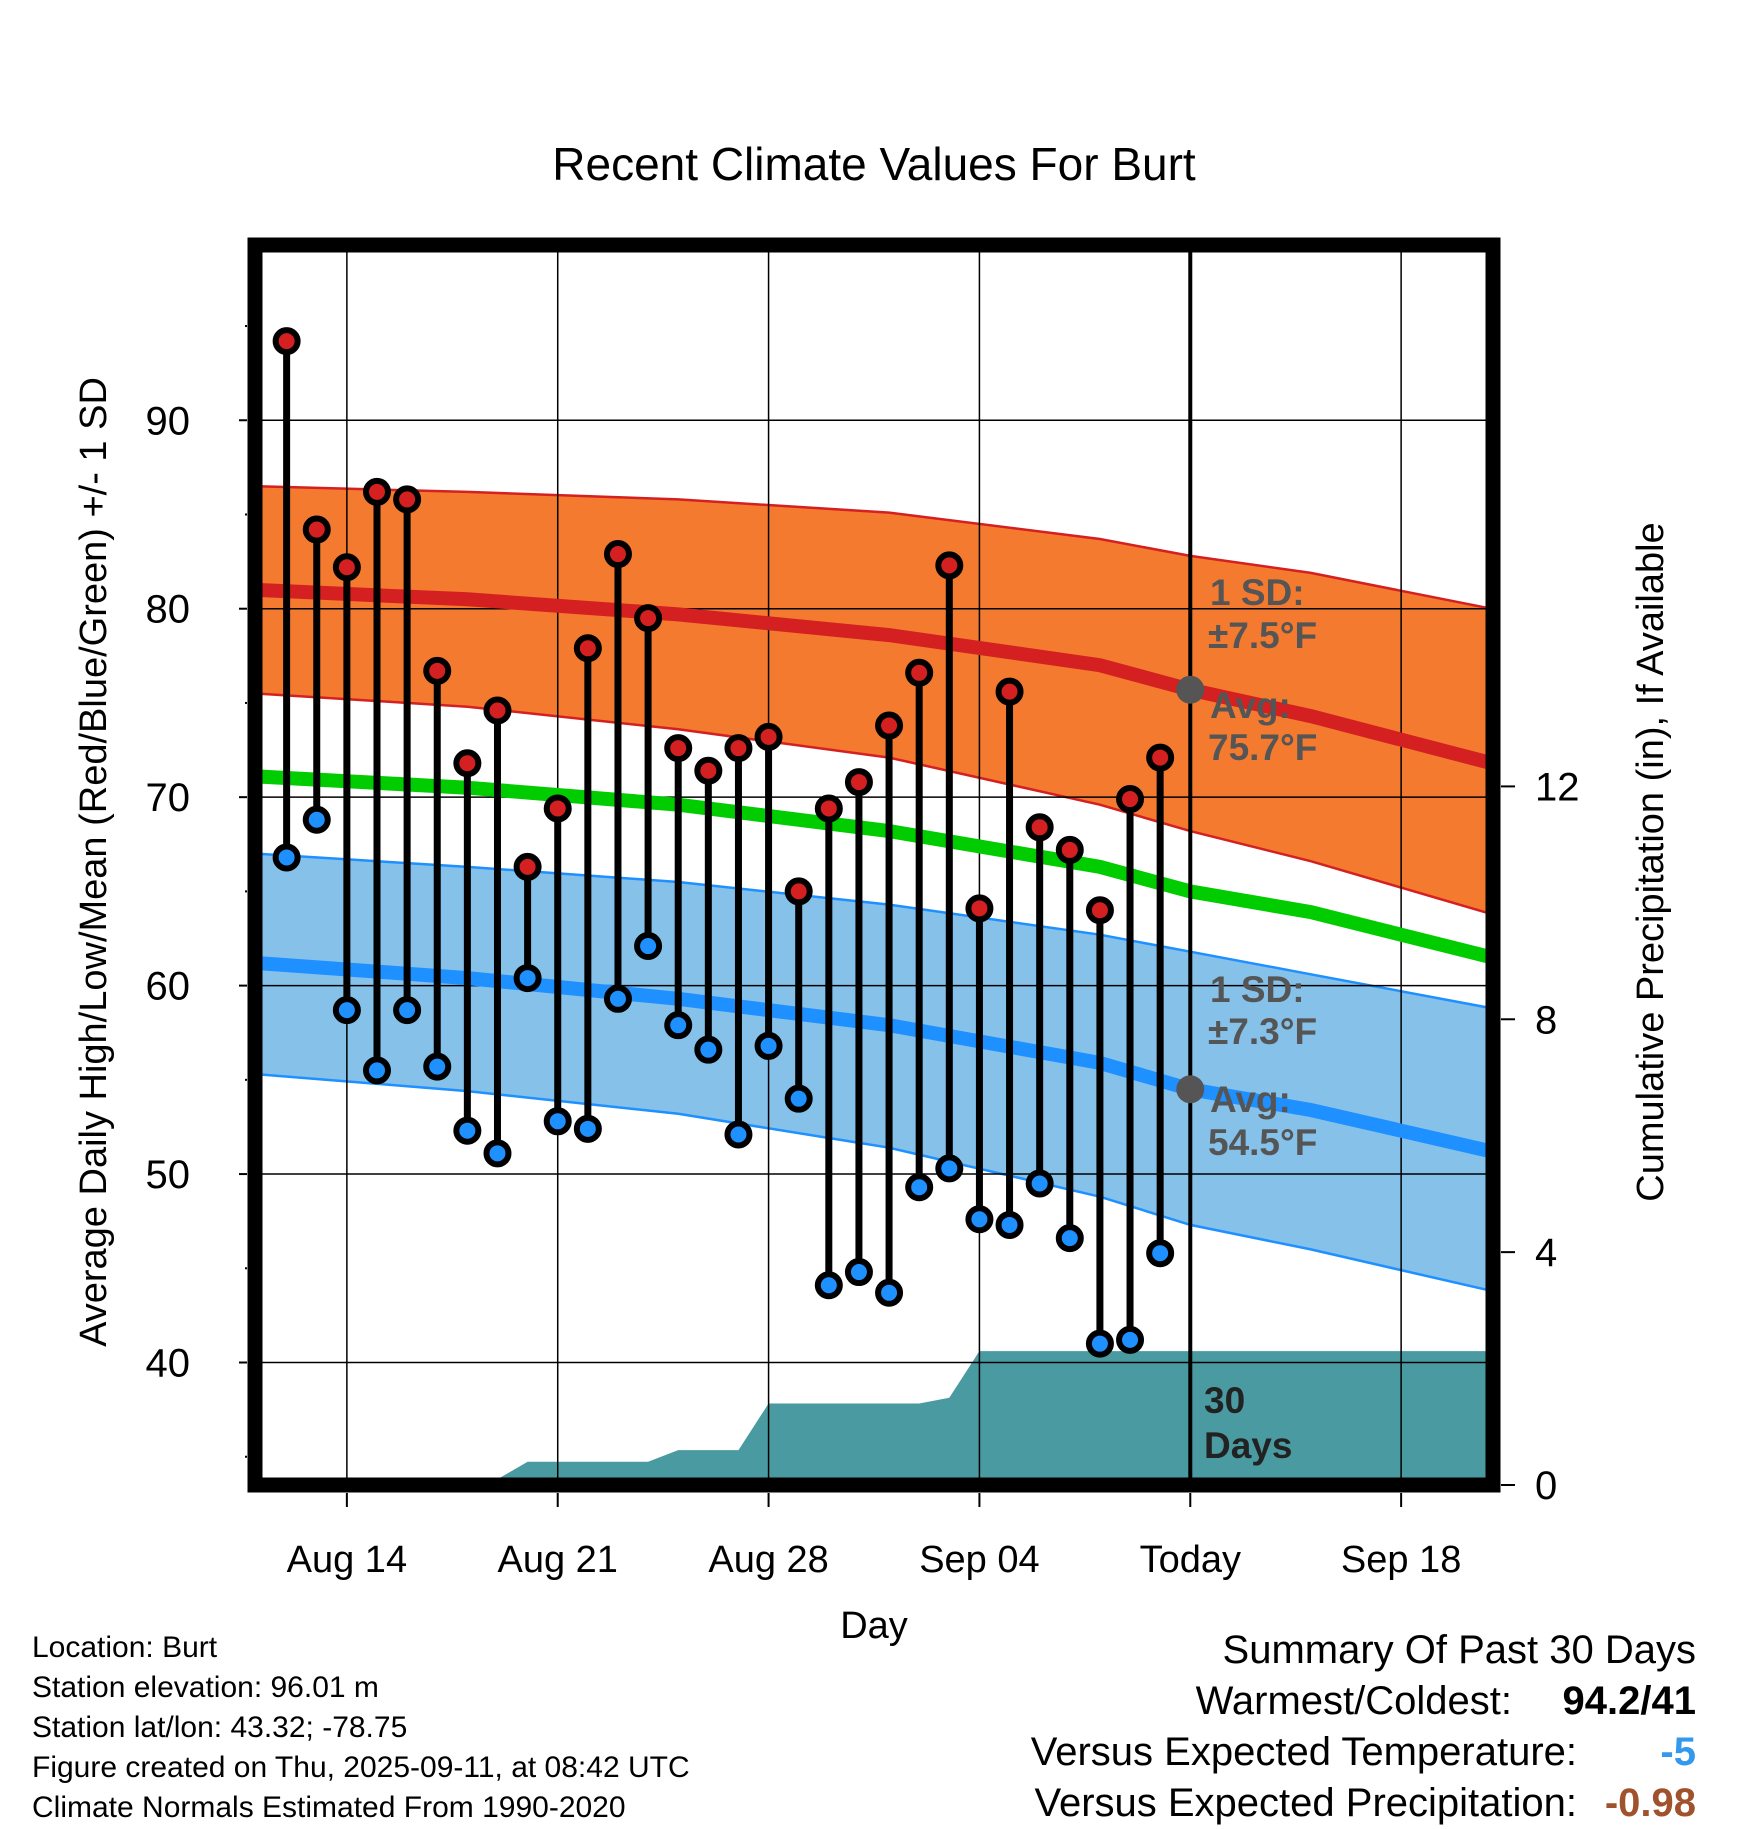  I want to click on y-tick-label: 50, so click(168, 1175).